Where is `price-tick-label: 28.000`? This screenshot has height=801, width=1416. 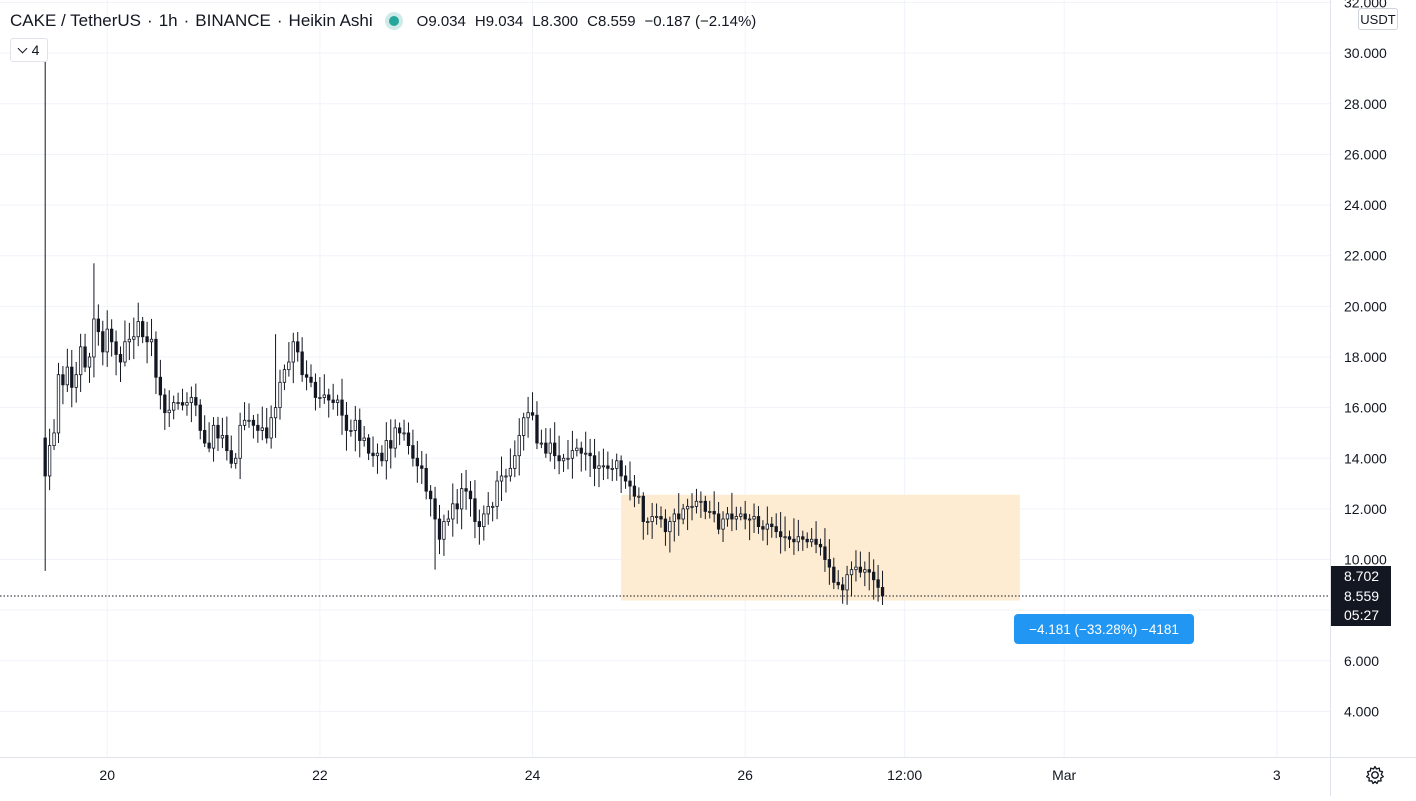 price-tick-label: 28.000 is located at coordinates (1365, 104).